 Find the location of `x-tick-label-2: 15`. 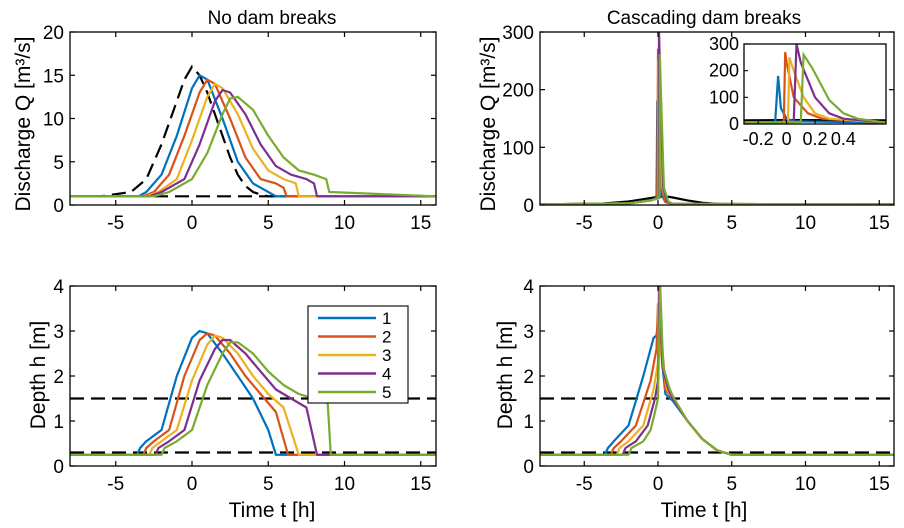

x-tick-label-2: 15 is located at coordinates (420, 484).